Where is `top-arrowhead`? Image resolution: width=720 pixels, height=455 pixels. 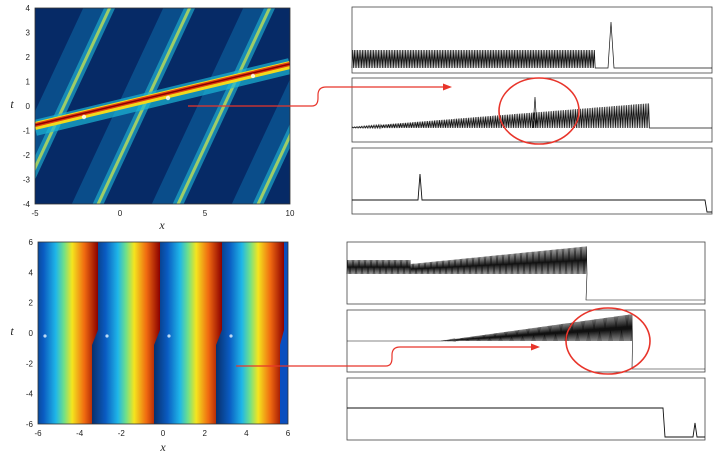
top-arrowhead is located at coordinates (447, 87).